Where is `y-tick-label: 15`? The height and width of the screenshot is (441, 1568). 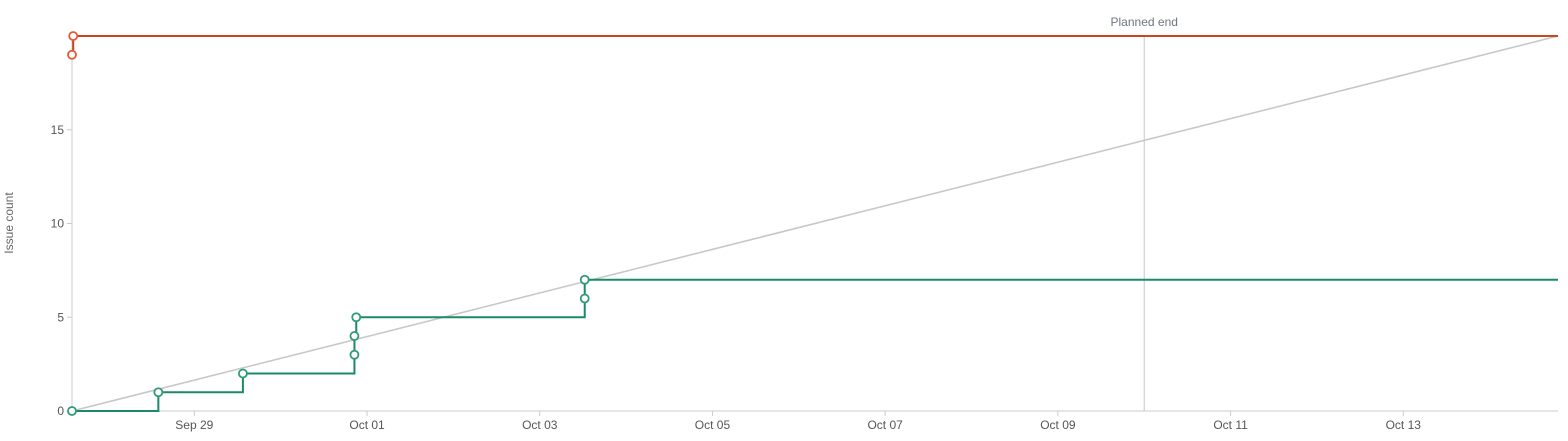 y-tick-label: 15 is located at coordinates (58, 130).